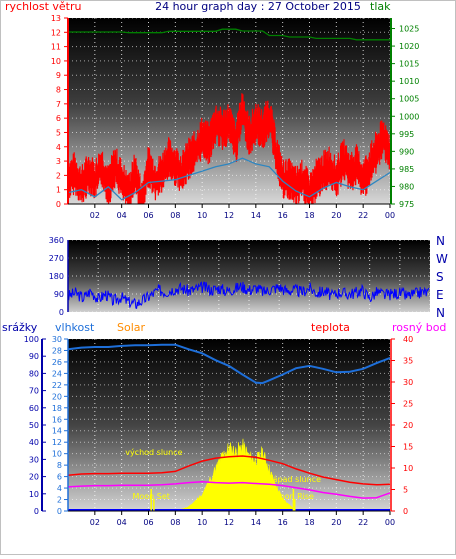  I want to click on temperature-line, so click(229, 470).